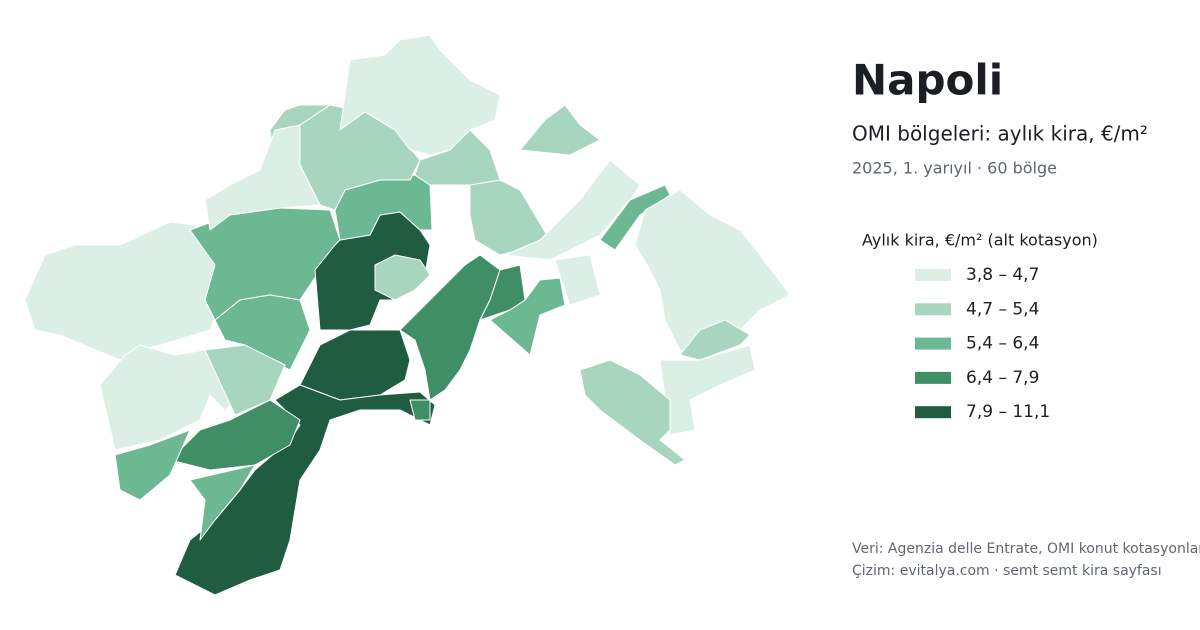  What do you see at coordinates (927, 80) in the screenshot?
I see `title: Napoli` at bounding box center [927, 80].